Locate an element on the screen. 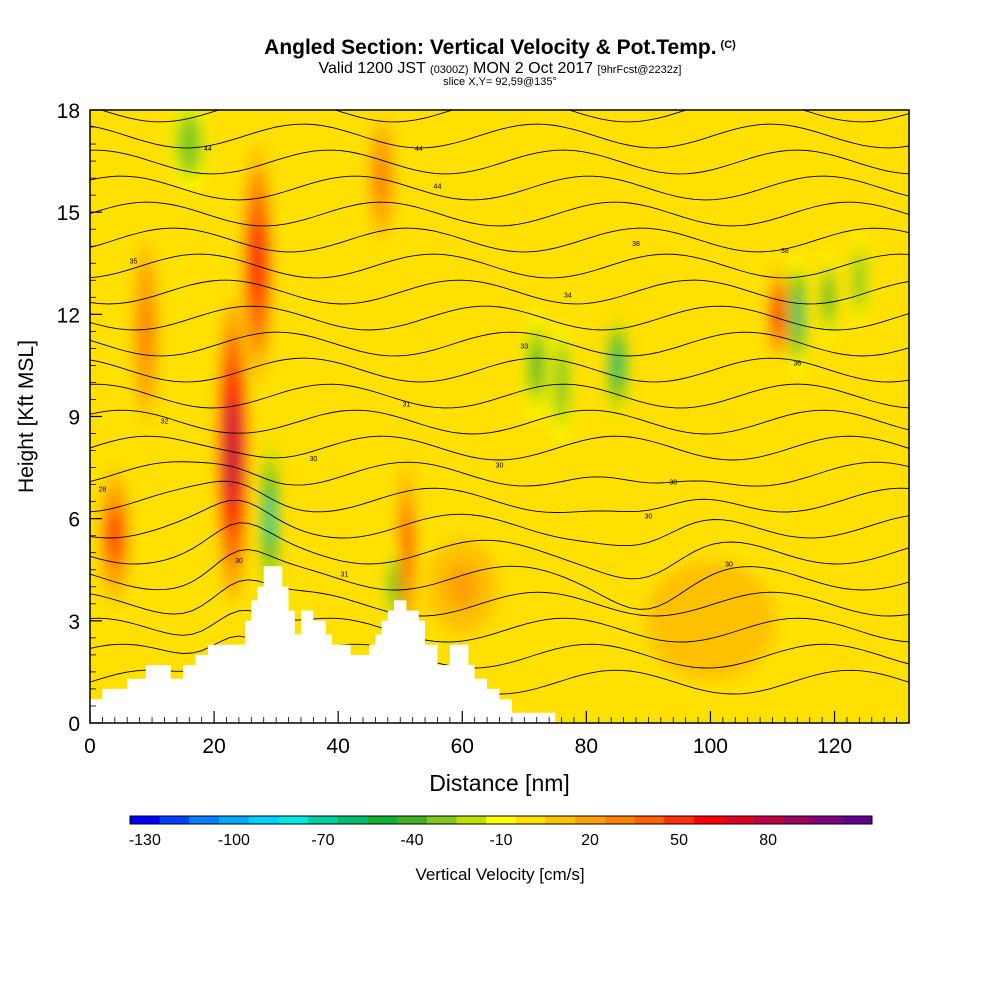 This screenshot has height=1000, width=1000. colorbar-tick-label: -70 is located at coordinates (322, 840).